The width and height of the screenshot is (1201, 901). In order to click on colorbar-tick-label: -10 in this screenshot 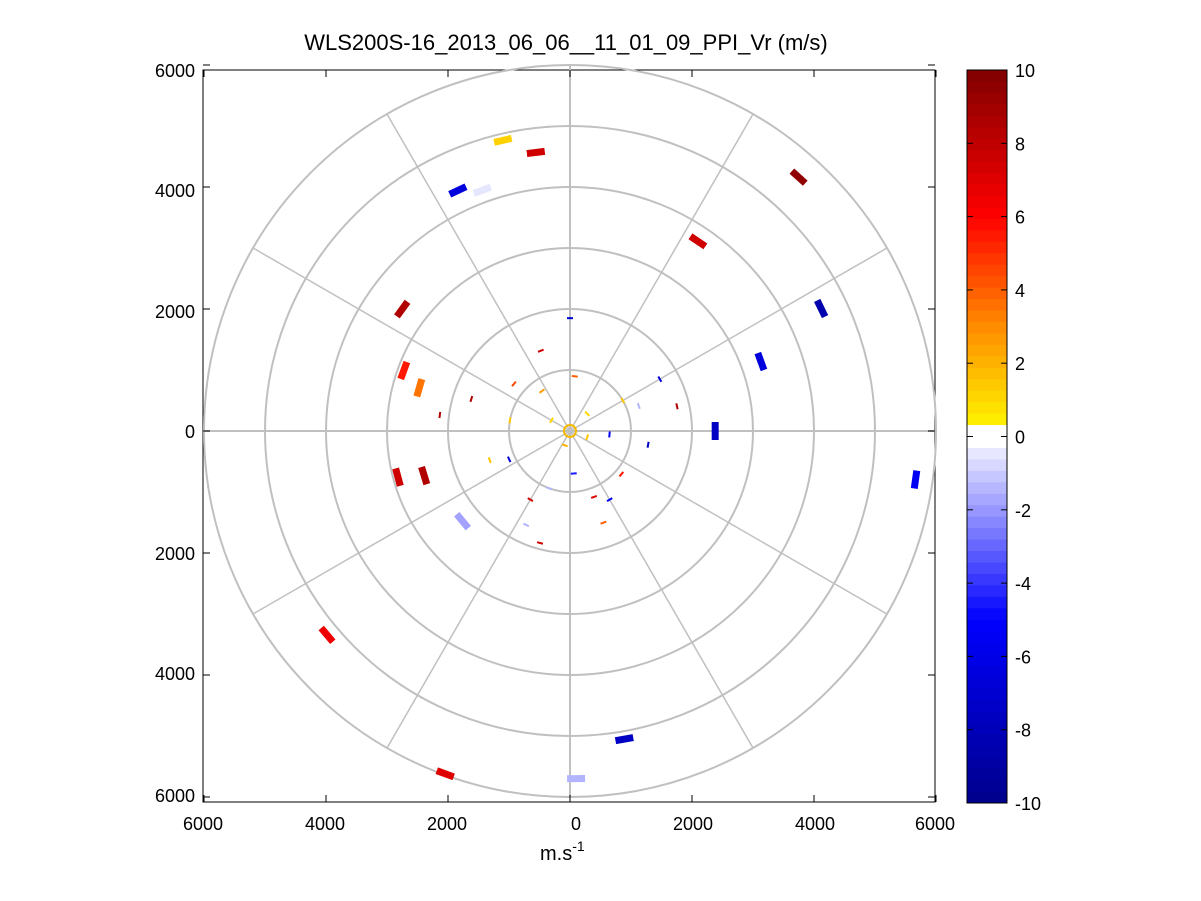, I will do `click(1028, 804)`.